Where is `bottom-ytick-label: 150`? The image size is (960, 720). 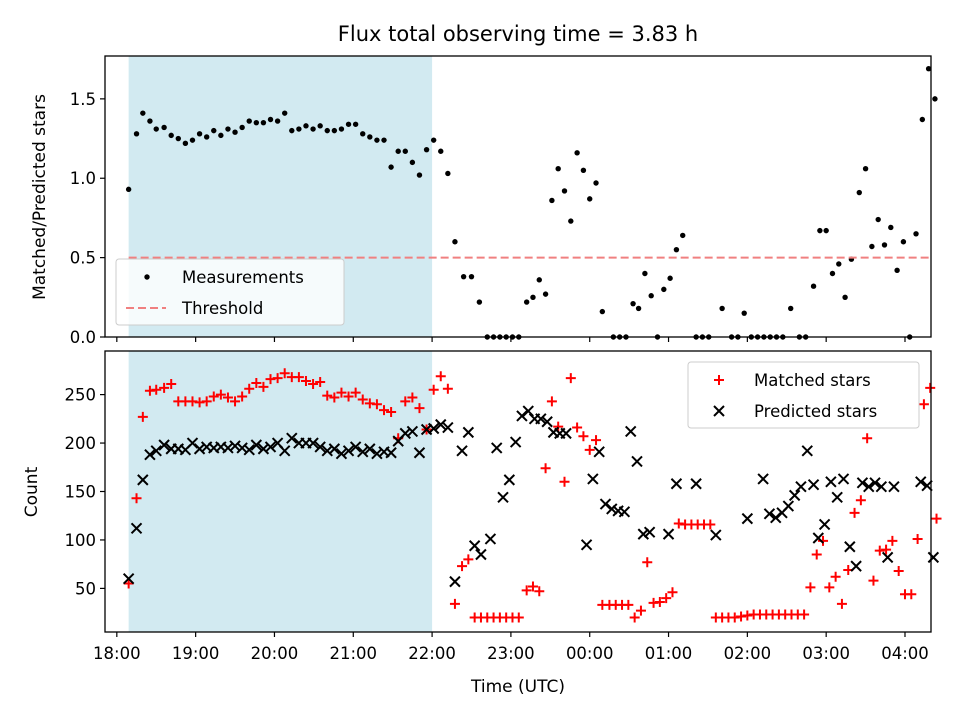 bottom-ytick-label: 150 is located at coordinates (81, 492).